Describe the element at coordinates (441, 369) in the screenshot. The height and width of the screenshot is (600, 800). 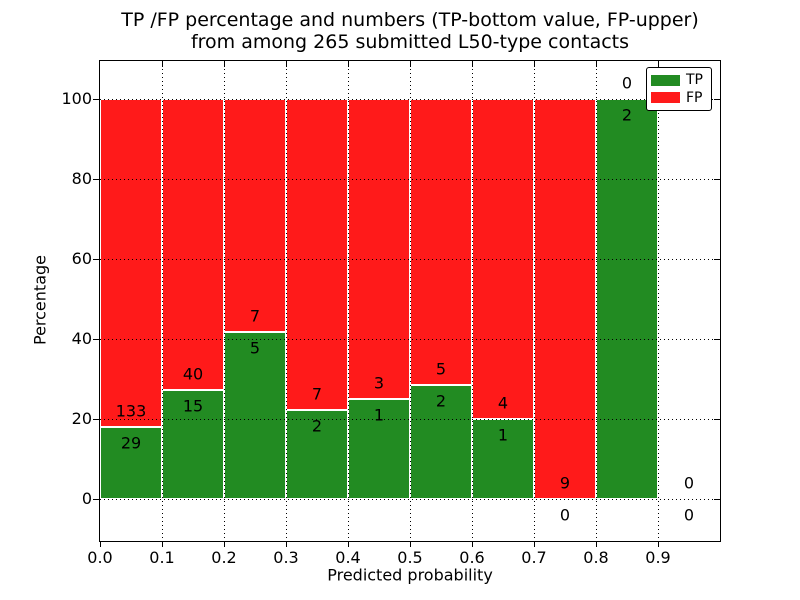
I see `fp-count-label: 5` at that location.